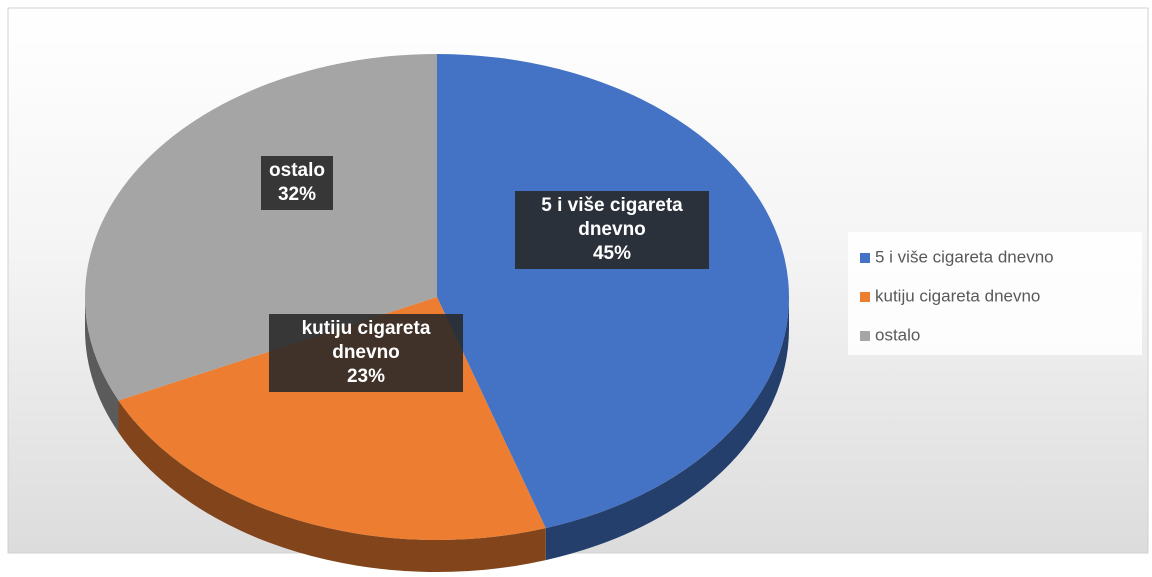 This screenshot has width=1152, height=577. What do you see at coordinates (366, 340) in the screenshot?
I see `data-label-name: kutiju cigareta dnevno` at bounding box center [366, 340].